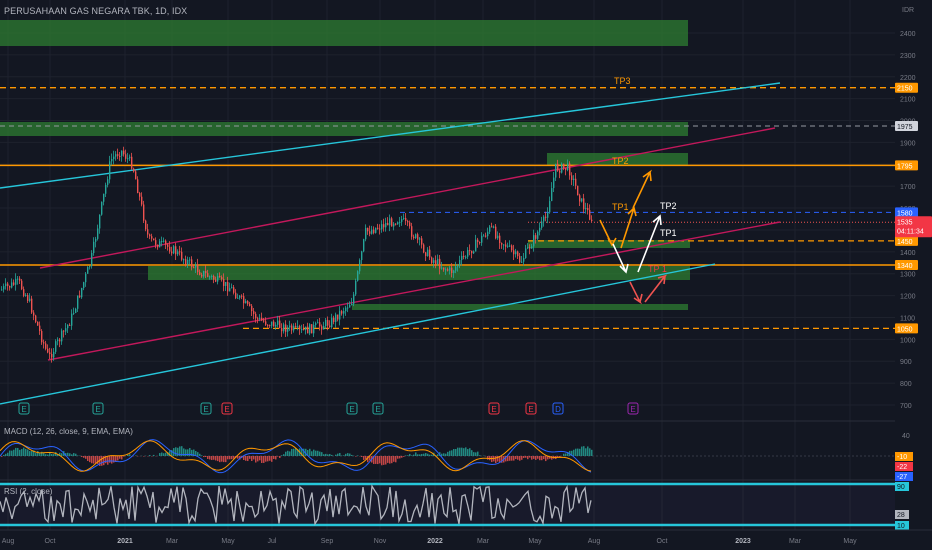 The height and width of the screenshot is (550, 932). What do you see at coordinates (905, 89) in the screenshot?
I see `price-badge-label: 2150` at bounding box center [905, 89].